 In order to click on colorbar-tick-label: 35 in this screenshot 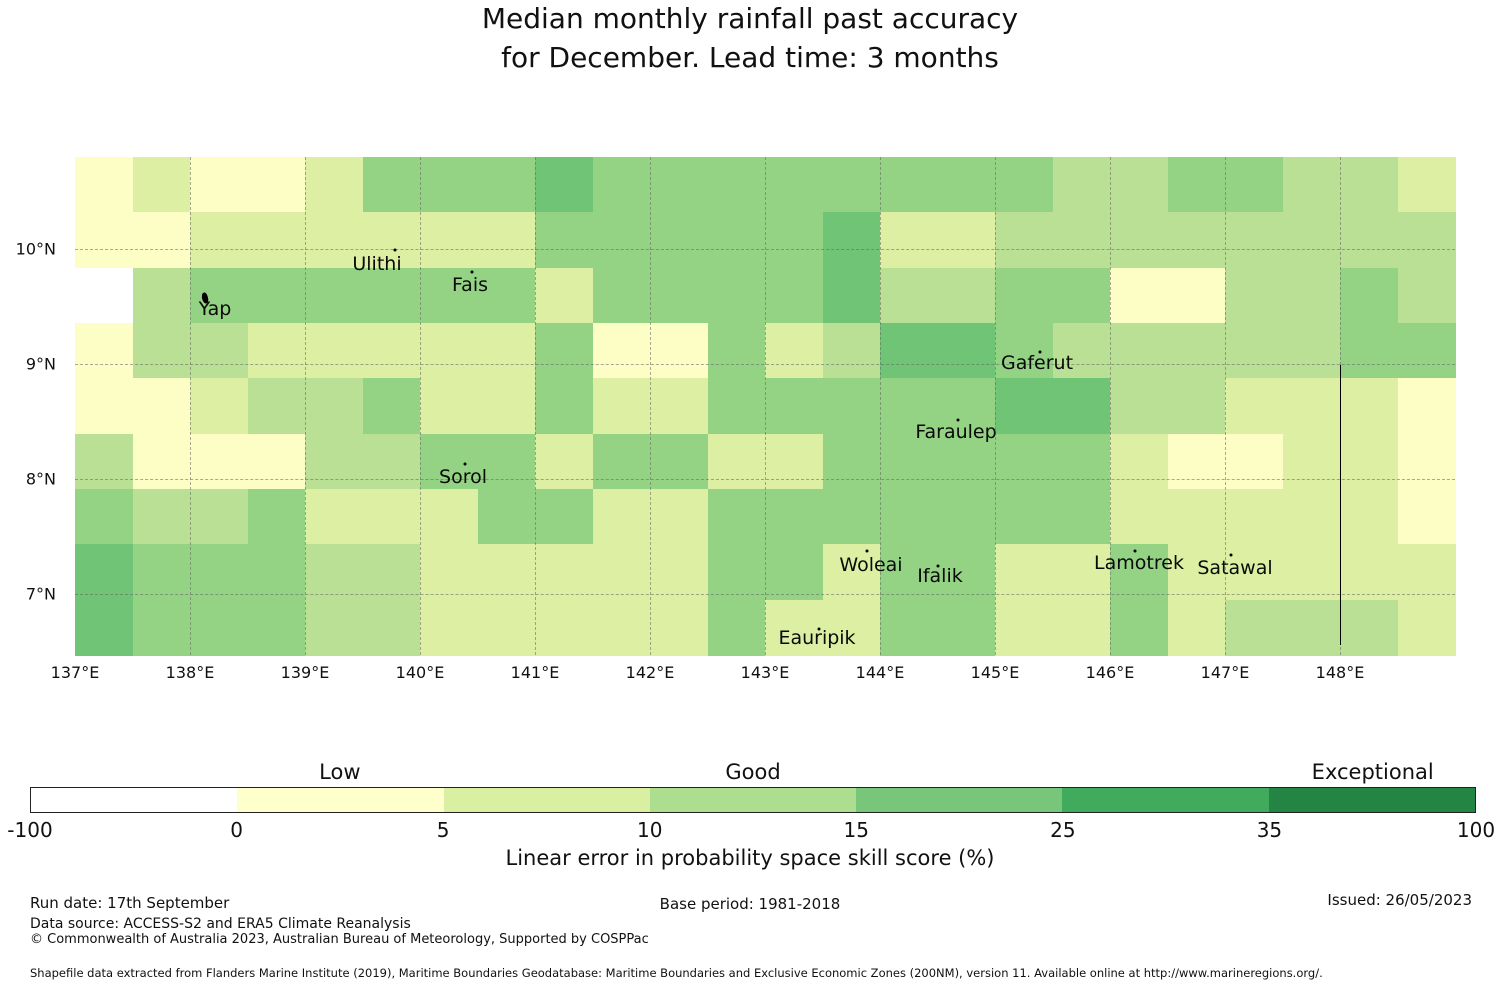, I will do `click(1269, 830)`.